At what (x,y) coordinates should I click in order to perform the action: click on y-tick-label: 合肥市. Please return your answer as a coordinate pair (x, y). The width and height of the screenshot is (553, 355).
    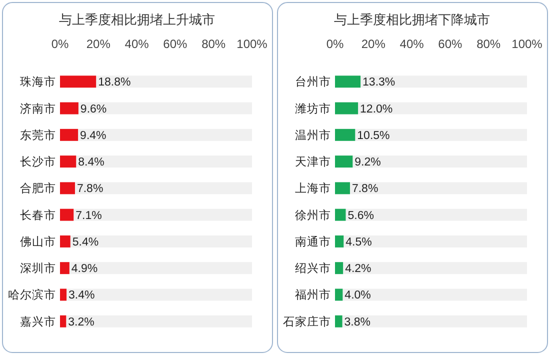
    Looking at the image, I should click on (38, 188).